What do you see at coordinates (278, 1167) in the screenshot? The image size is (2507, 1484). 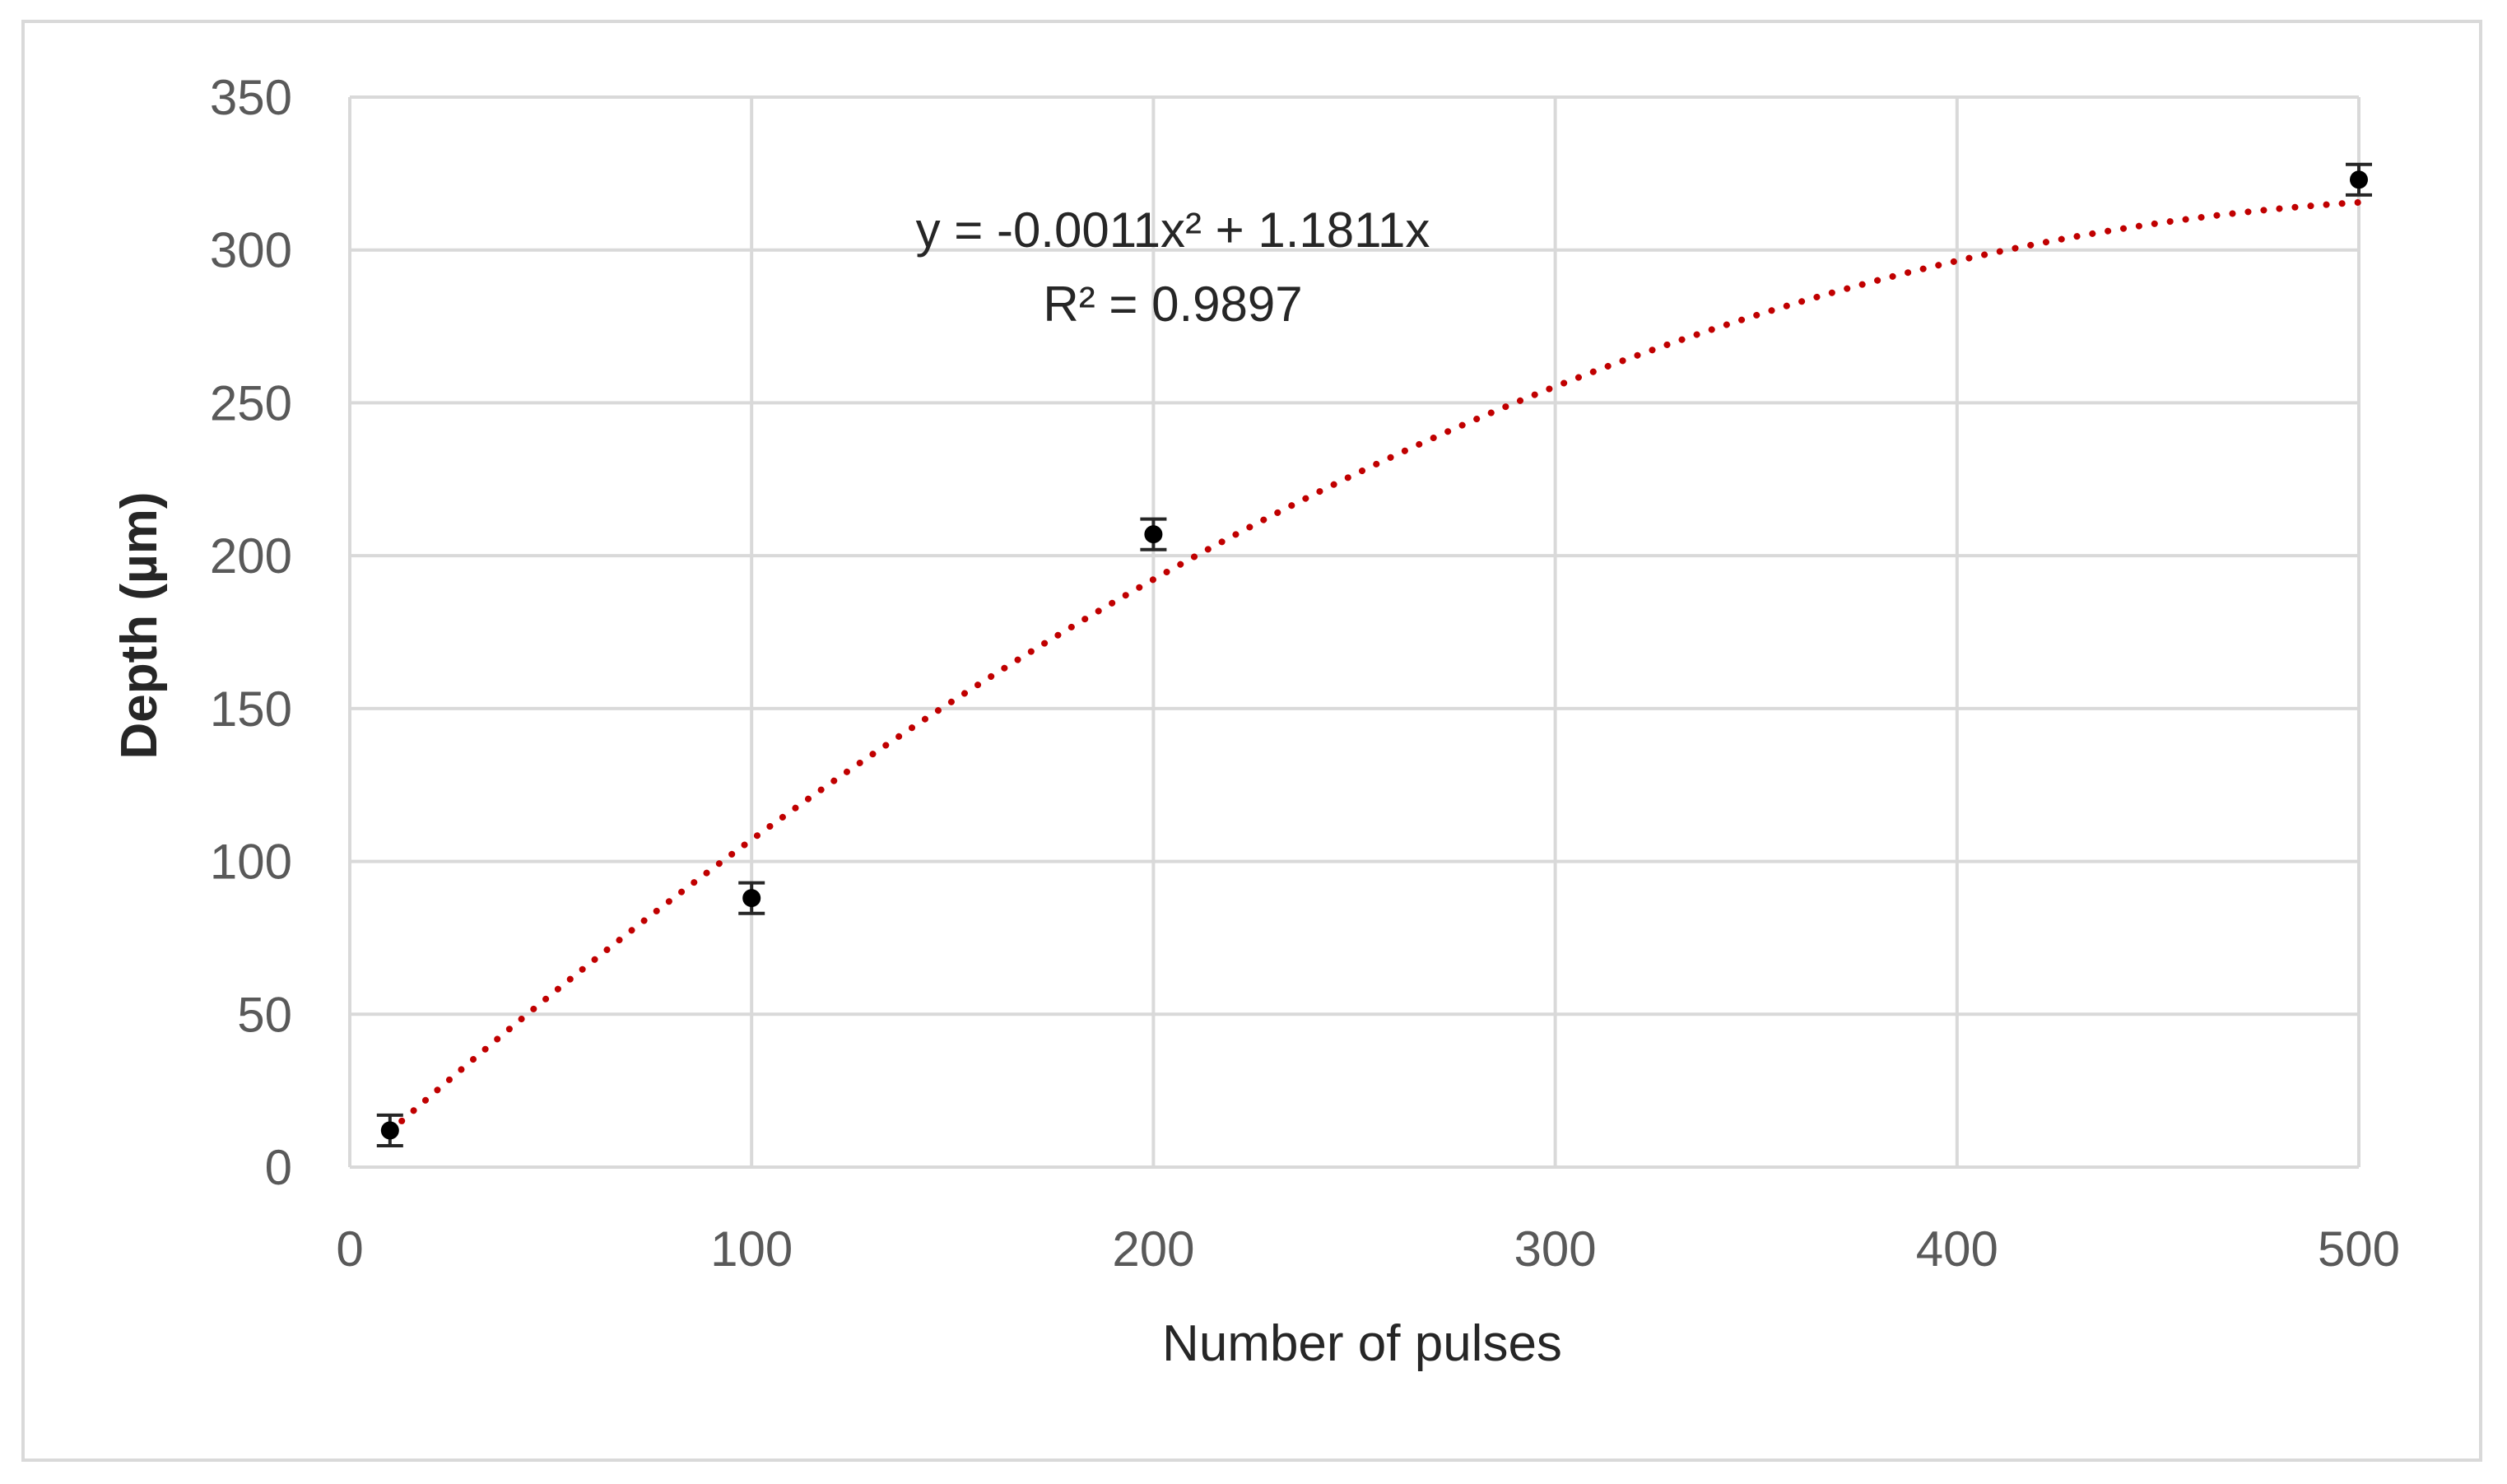 I see `y-tick-label: 0` at bounding box center [278, 1167].